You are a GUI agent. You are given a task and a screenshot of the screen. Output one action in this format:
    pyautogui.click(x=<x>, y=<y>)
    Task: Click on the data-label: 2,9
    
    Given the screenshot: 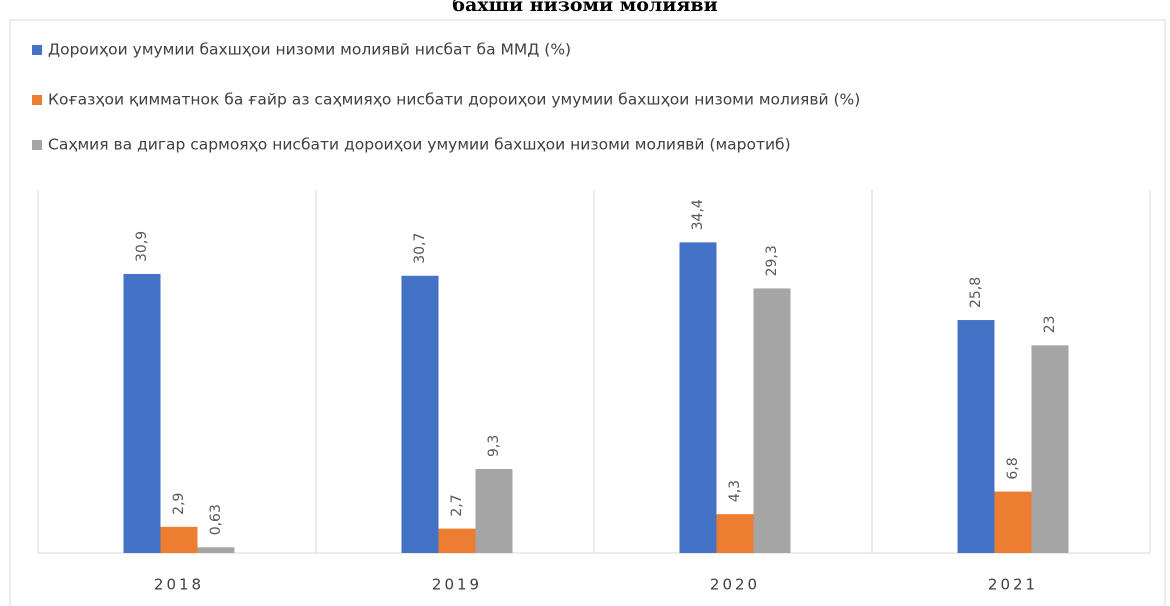 What is the action you would take?
    pyautogui.click(x=179, y=504)
    